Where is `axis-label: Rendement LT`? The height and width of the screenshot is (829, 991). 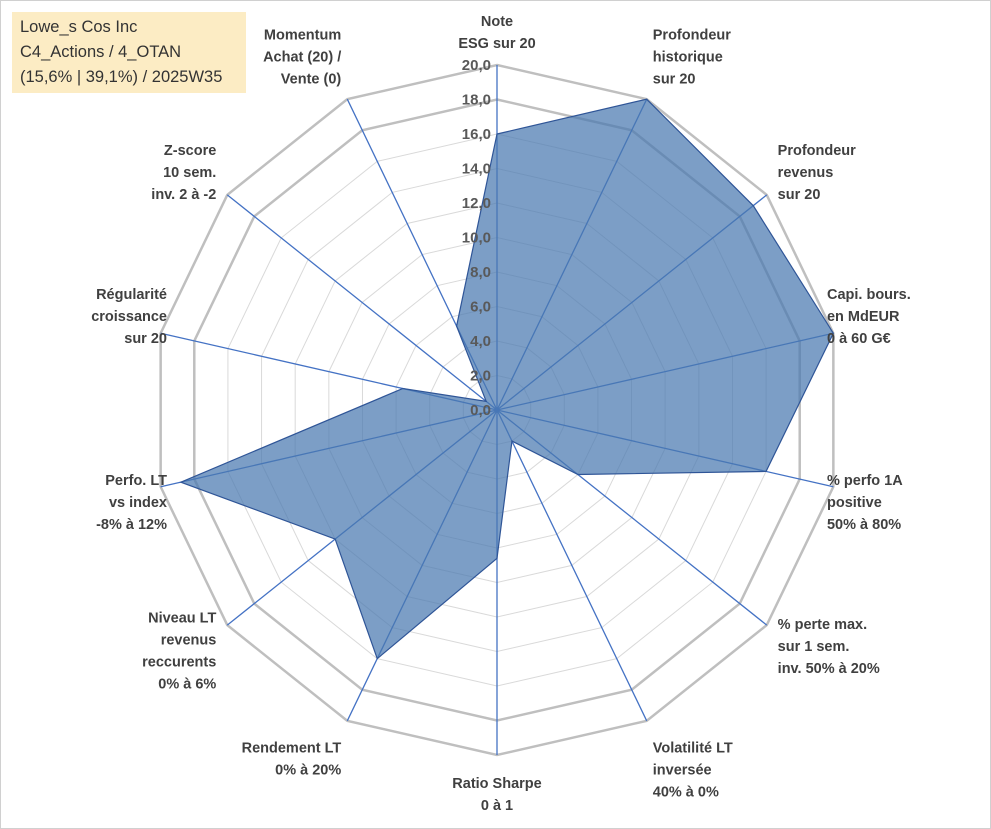 axis-label: Rendement LT is located at coordinates (292, 748).